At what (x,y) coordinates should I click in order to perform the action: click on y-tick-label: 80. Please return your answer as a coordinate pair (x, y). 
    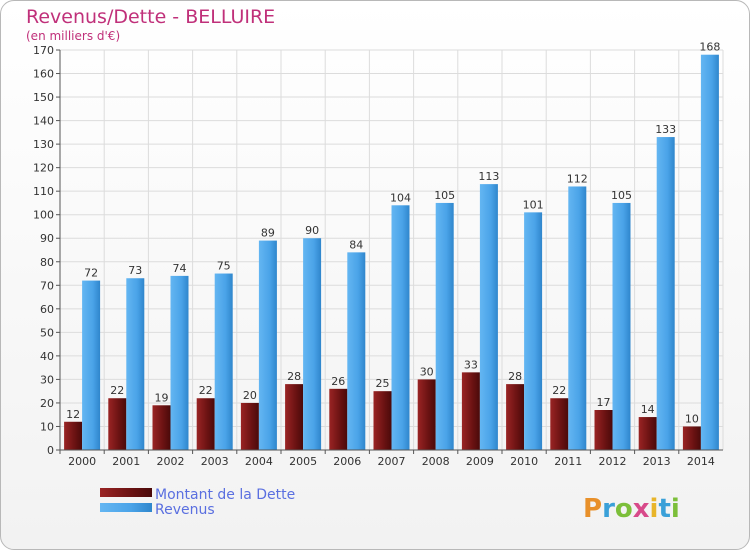
    Looking at the image, I should click on (47, 262).